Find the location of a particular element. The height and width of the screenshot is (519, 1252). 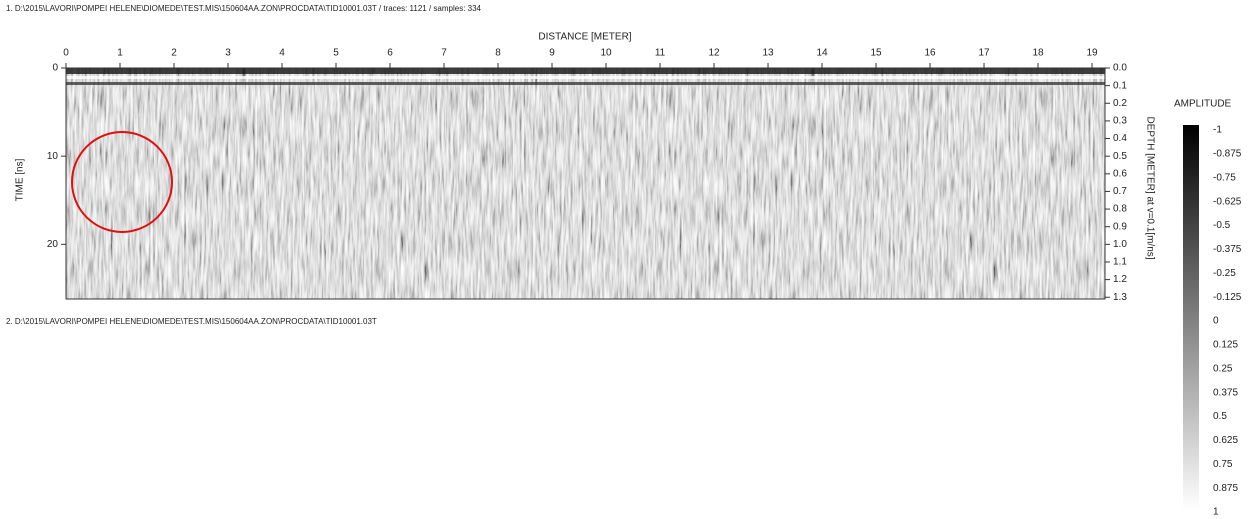

x-tick-label: 15 is located at coordinates (876, 53).